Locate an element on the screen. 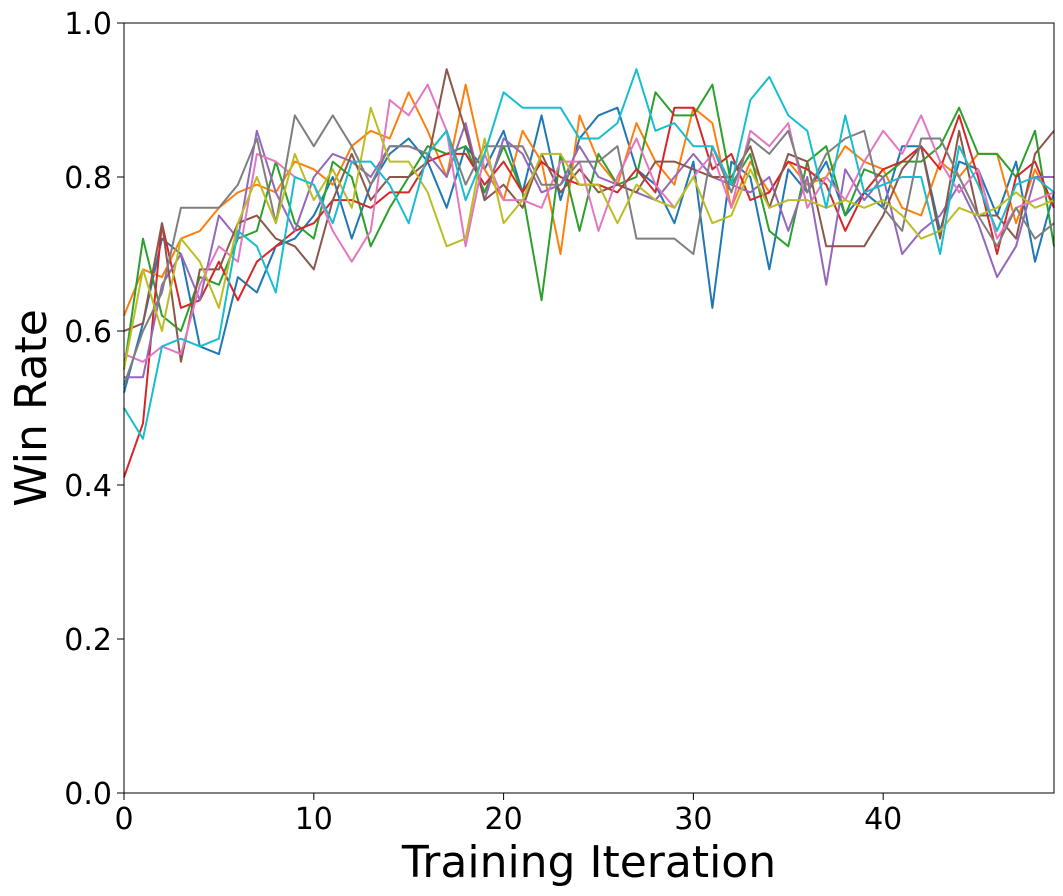 The image size is (1063, 896). y-axis-ticks: 0.0 0.2 0.4 0.6 0.8 1.0 is located at coordinates (94, 409).